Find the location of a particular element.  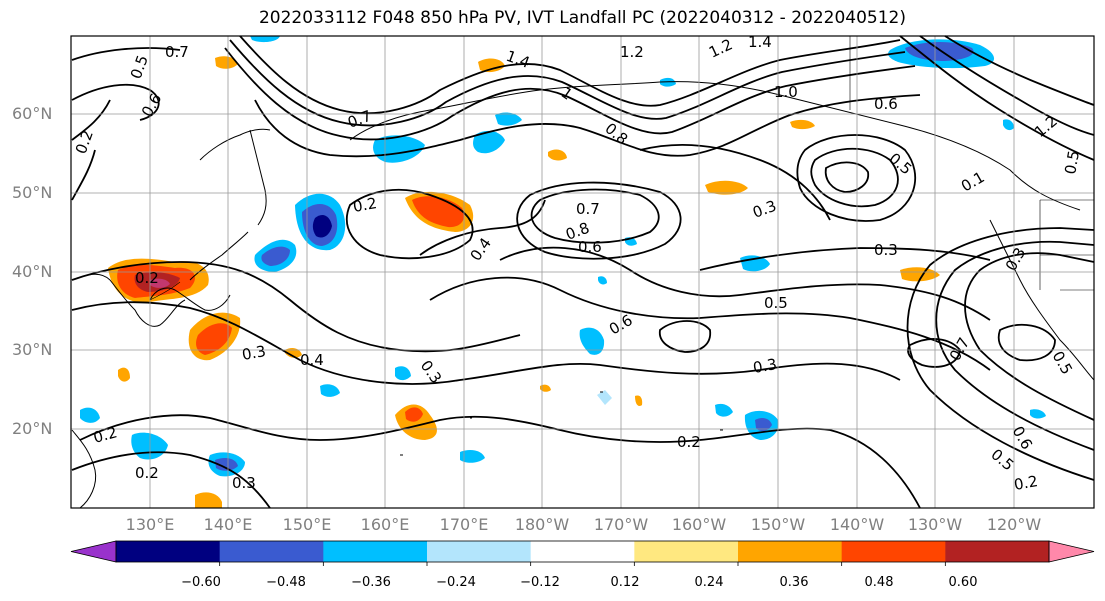

contour-label: 1.4 is located at coordinates (760, 42).